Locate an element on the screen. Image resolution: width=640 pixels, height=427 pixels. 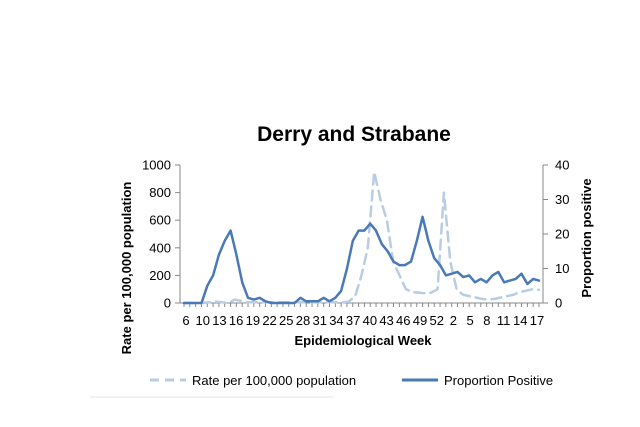
x-tick-label: 8 is located at coordinates (486, 320).